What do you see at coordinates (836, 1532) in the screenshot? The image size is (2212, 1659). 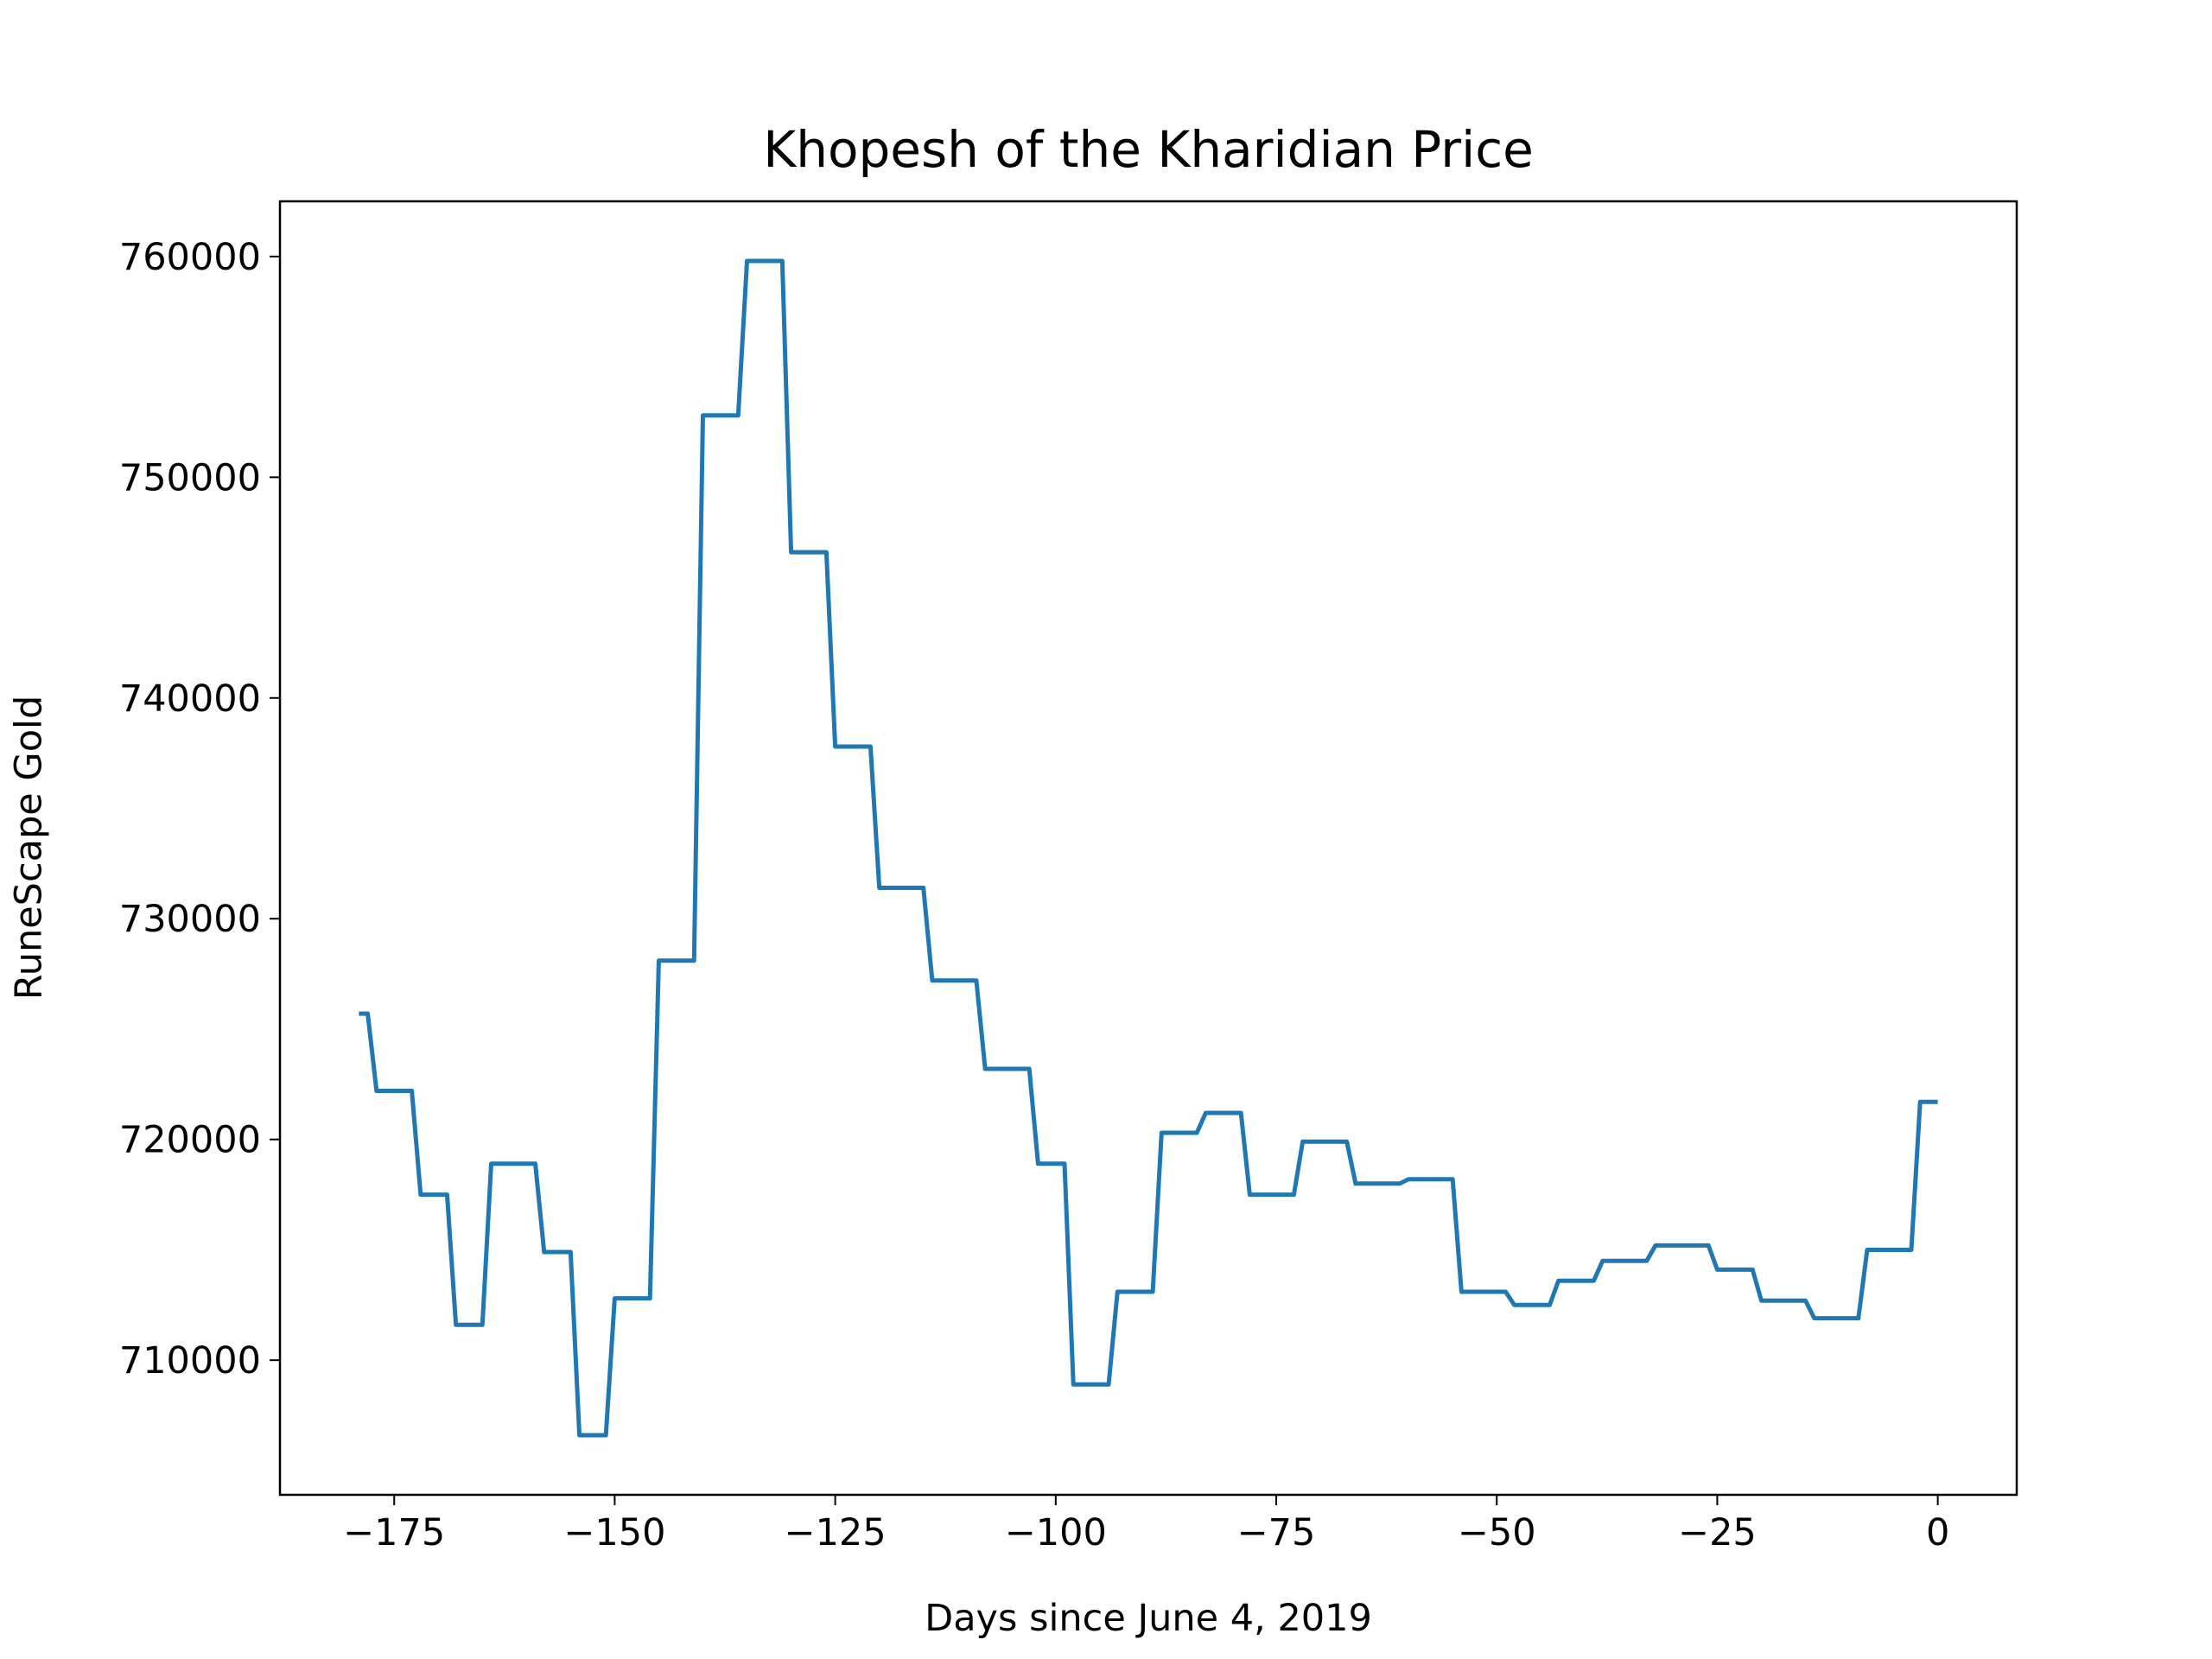 I see `x-tick-label: −125` at bounding box center [836, 1532].